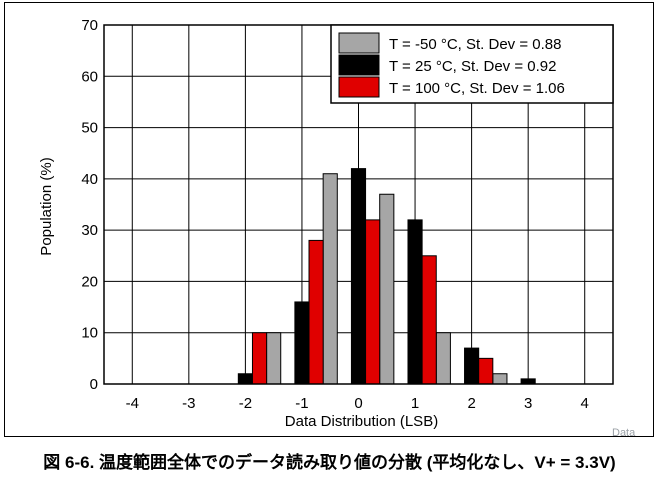 This screenshot has width=659, height=504. Describe the element at coordinates (585, 403) in the screenshot. I see `x-tick-label: 4` at that location.